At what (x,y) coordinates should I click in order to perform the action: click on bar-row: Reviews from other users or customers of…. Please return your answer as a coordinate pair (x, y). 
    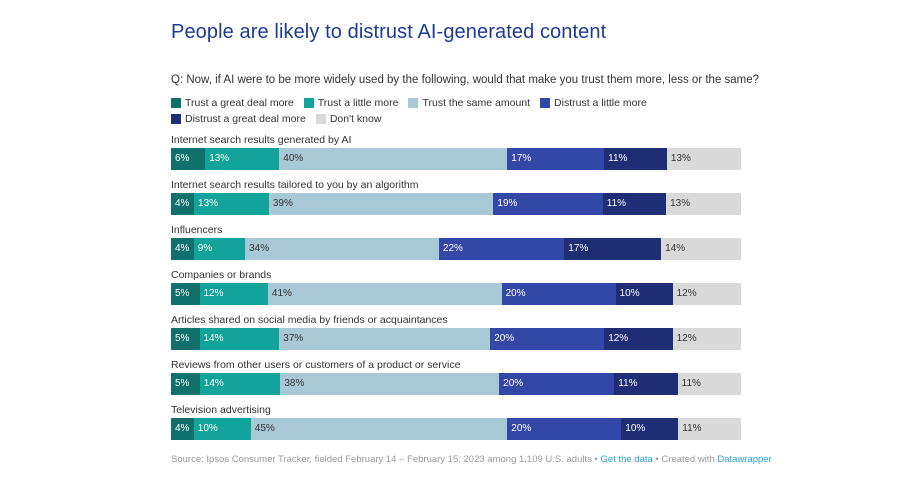
    Looking at the image, I should click on (456, 381).